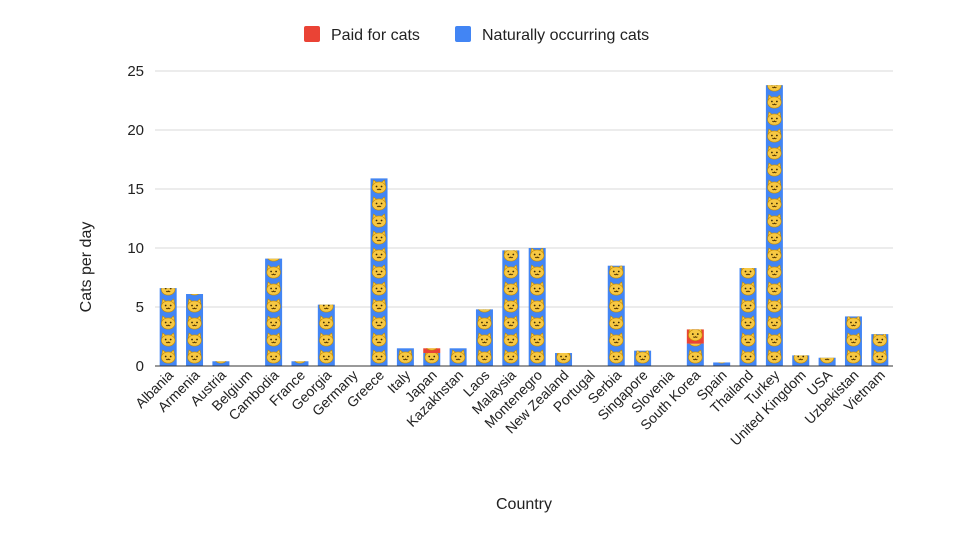  Describe the element at coordinates (140, 307) in the screenshot. I see `y-tick-label: 5` at that location.